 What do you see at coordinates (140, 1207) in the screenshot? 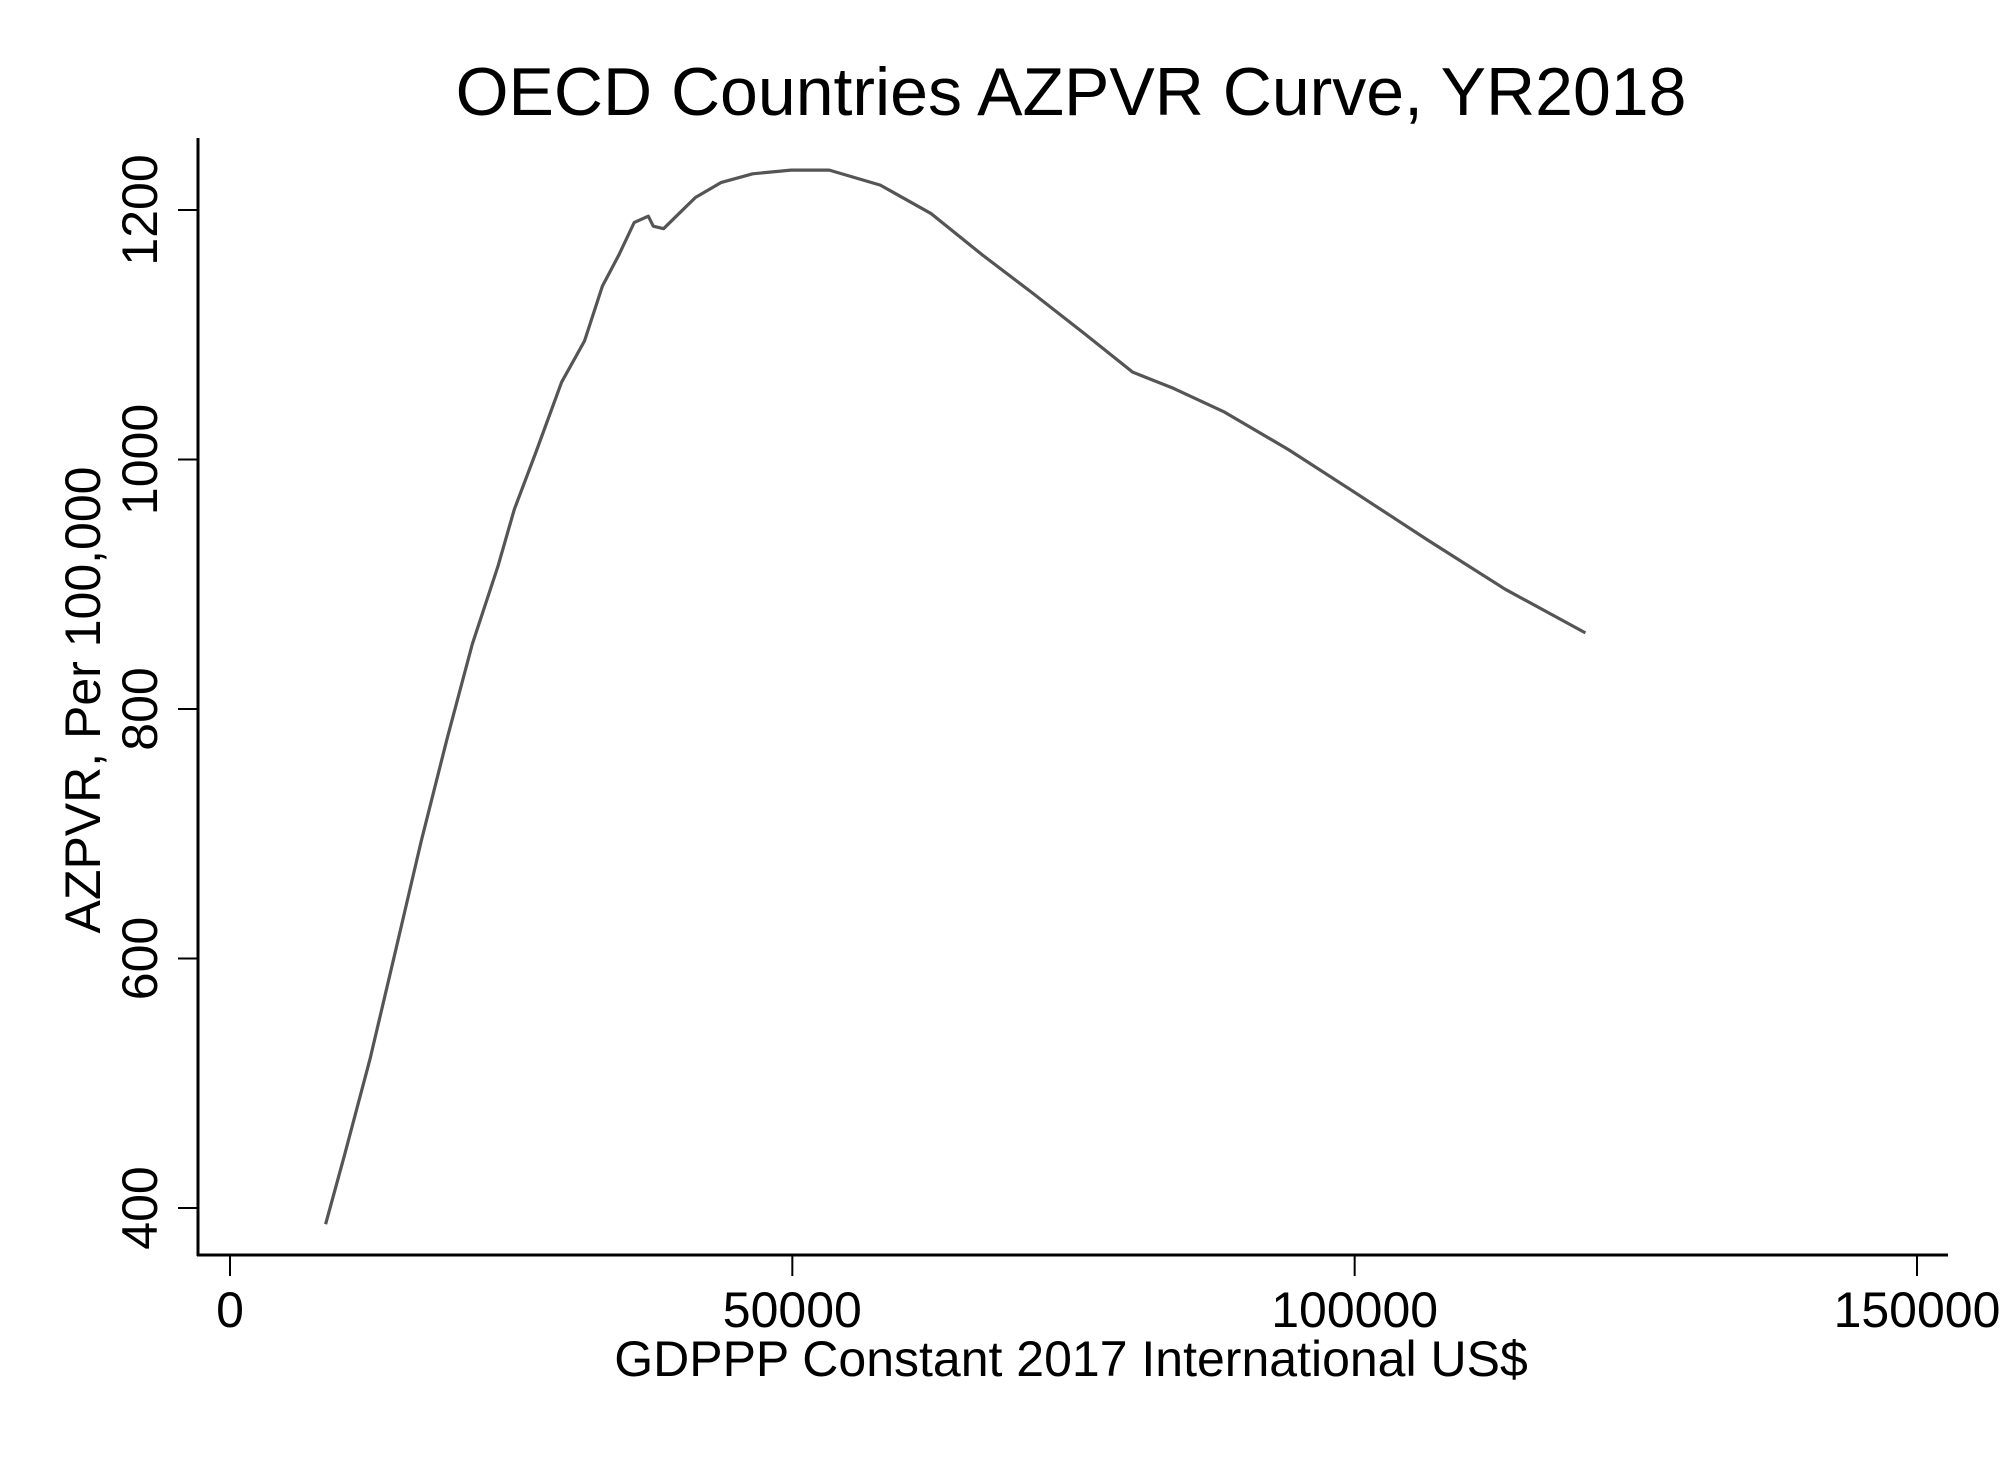
I see `y-tick-label: 400` at bounding box center [140, 1207].